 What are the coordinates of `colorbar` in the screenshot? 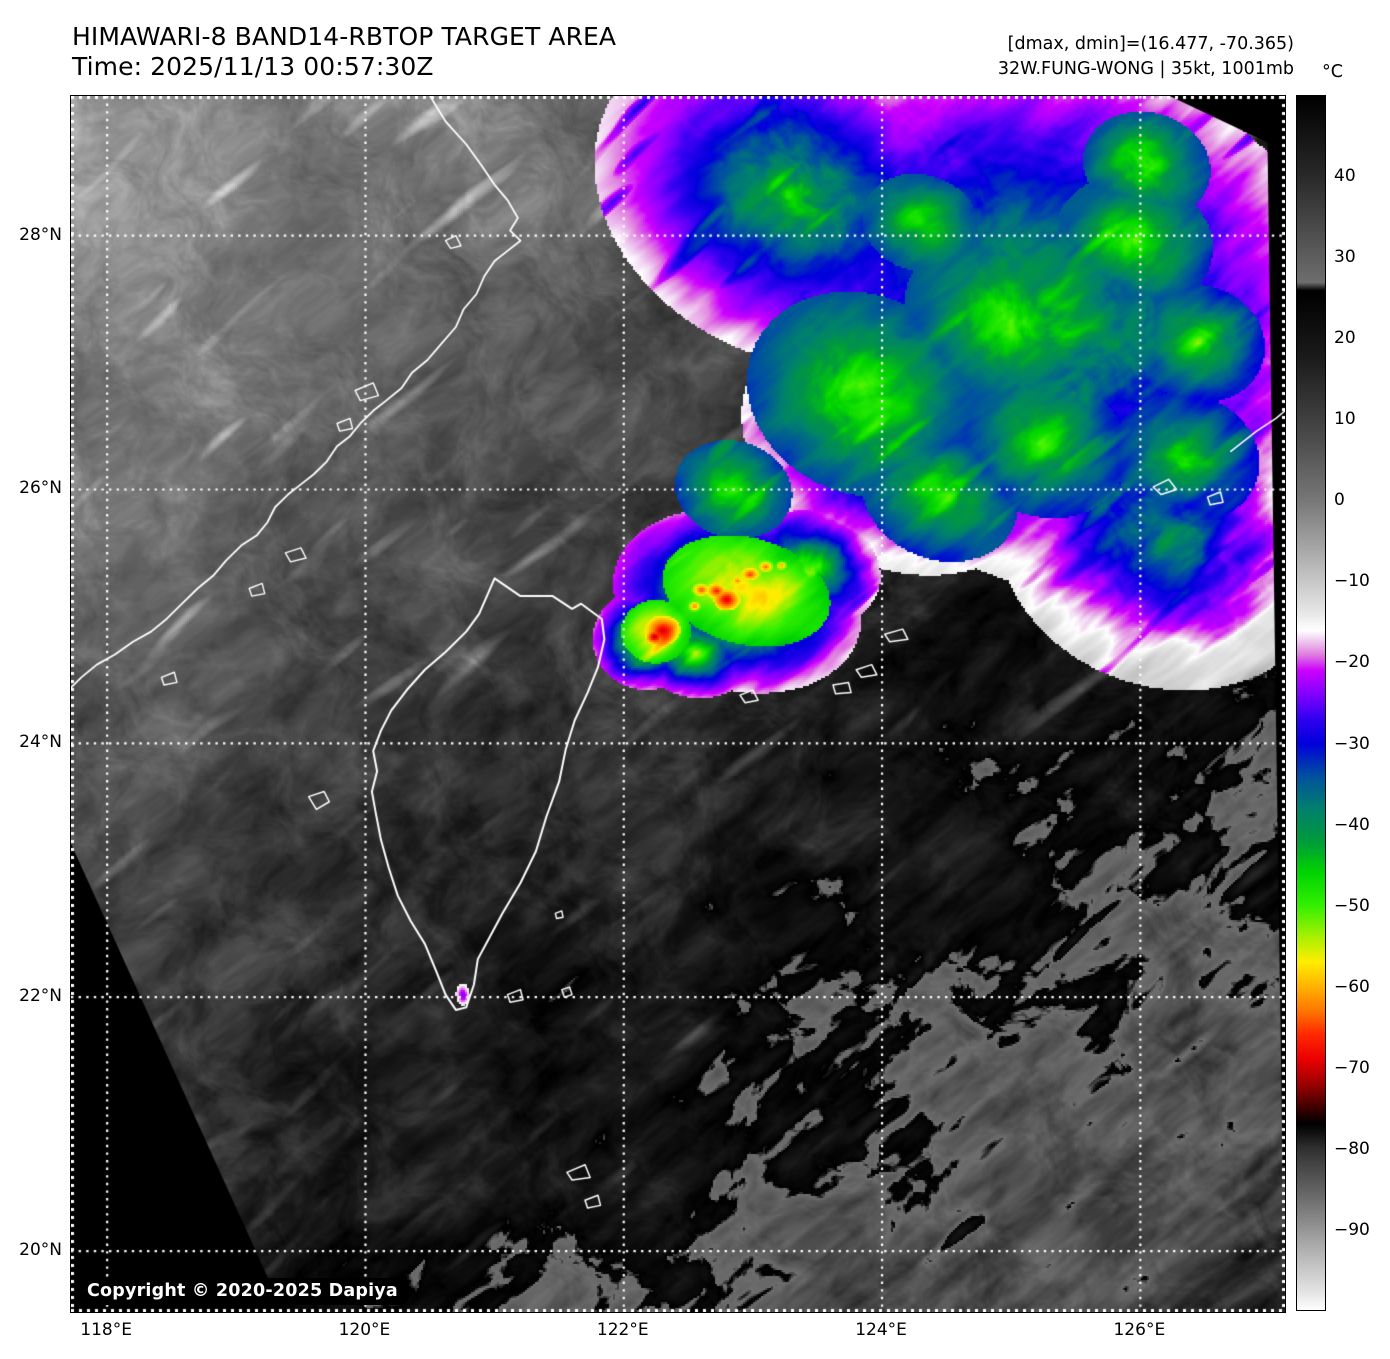 It's located at (1311, 703).